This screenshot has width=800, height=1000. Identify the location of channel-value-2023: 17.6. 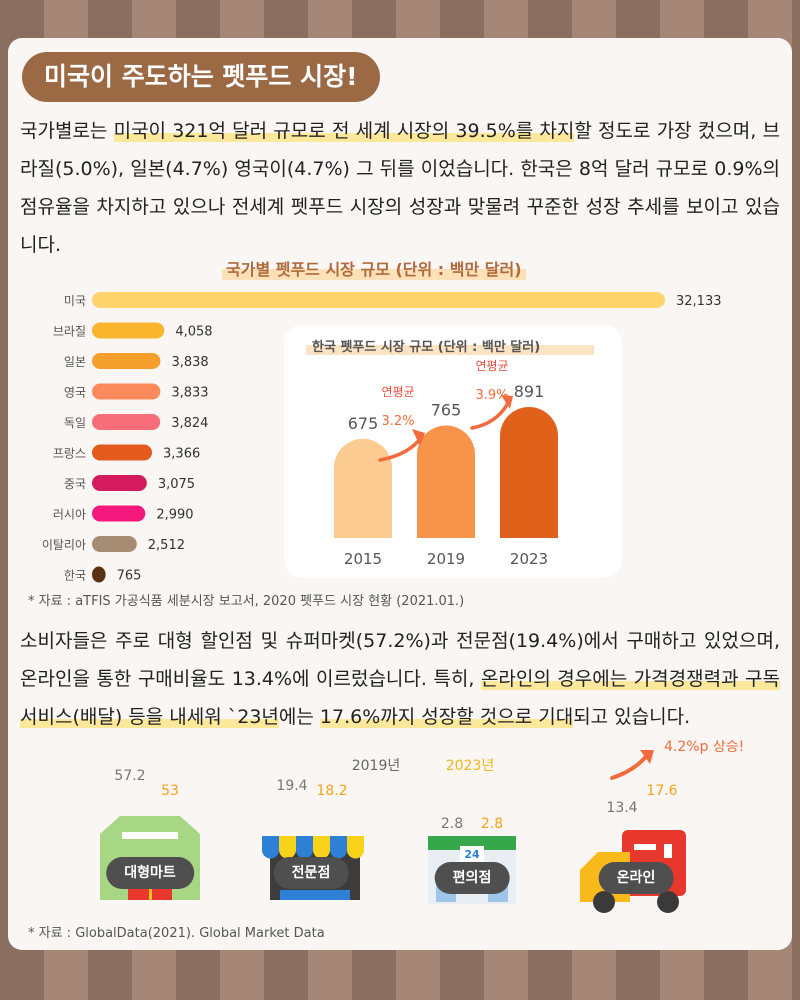
(661, 791).